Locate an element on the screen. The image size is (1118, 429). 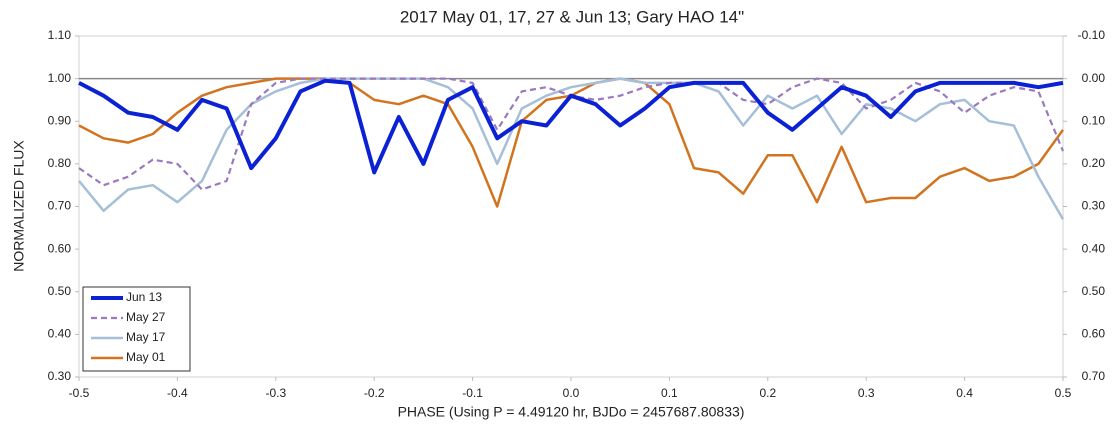
legend-label: Jun 13 is located at coordinates (144, 297).